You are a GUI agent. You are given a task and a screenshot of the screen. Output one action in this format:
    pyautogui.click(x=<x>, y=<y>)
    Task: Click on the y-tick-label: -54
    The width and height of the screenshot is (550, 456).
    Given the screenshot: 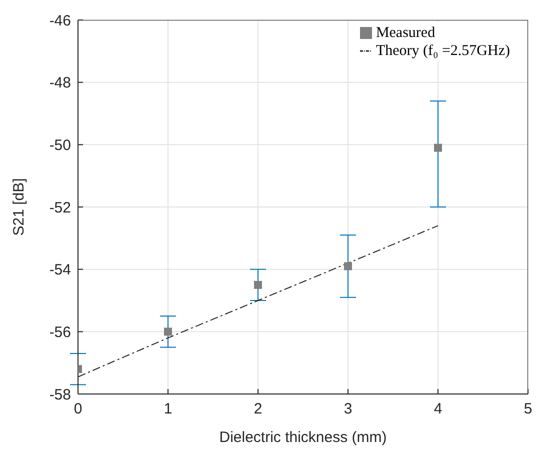 What is the action you would take?
    pyautogui.click(x=60, y=270)
    